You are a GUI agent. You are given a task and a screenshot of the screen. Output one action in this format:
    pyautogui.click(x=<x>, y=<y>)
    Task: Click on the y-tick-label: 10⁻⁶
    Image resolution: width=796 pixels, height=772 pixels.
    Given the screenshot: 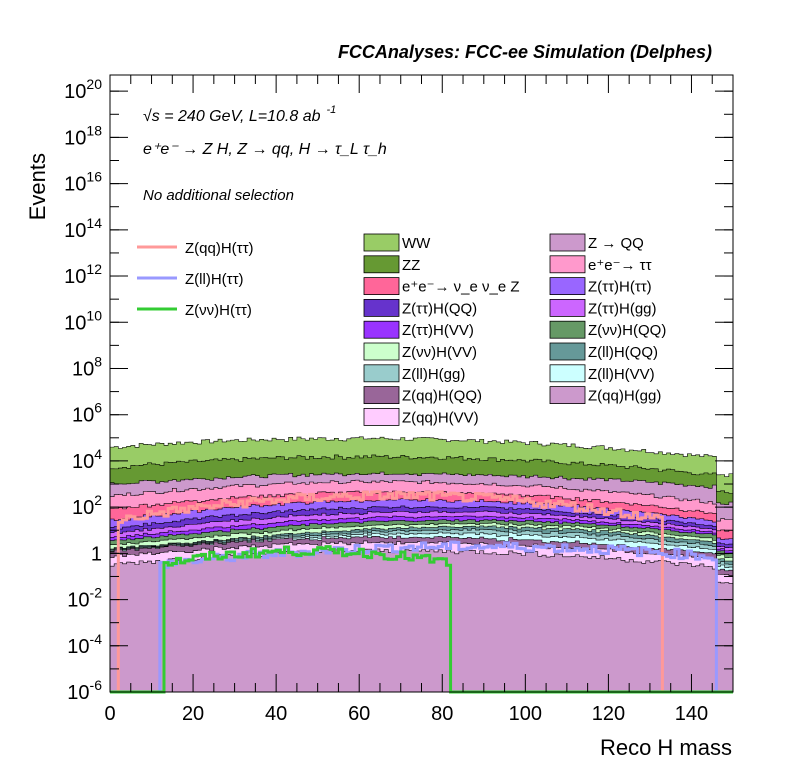 What is the action you would take?
    pyautogui.click(x=84, y=690)
    